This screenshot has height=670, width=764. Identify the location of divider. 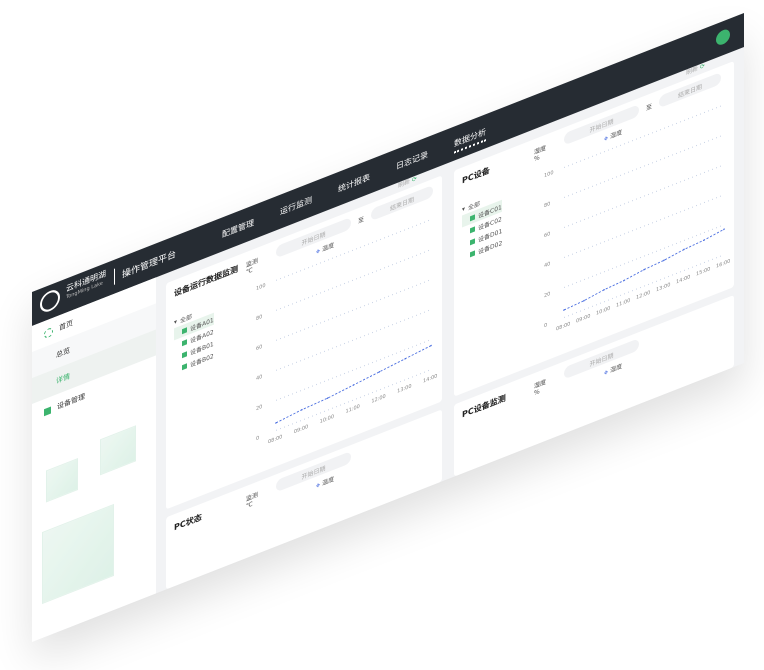
(114, 276).